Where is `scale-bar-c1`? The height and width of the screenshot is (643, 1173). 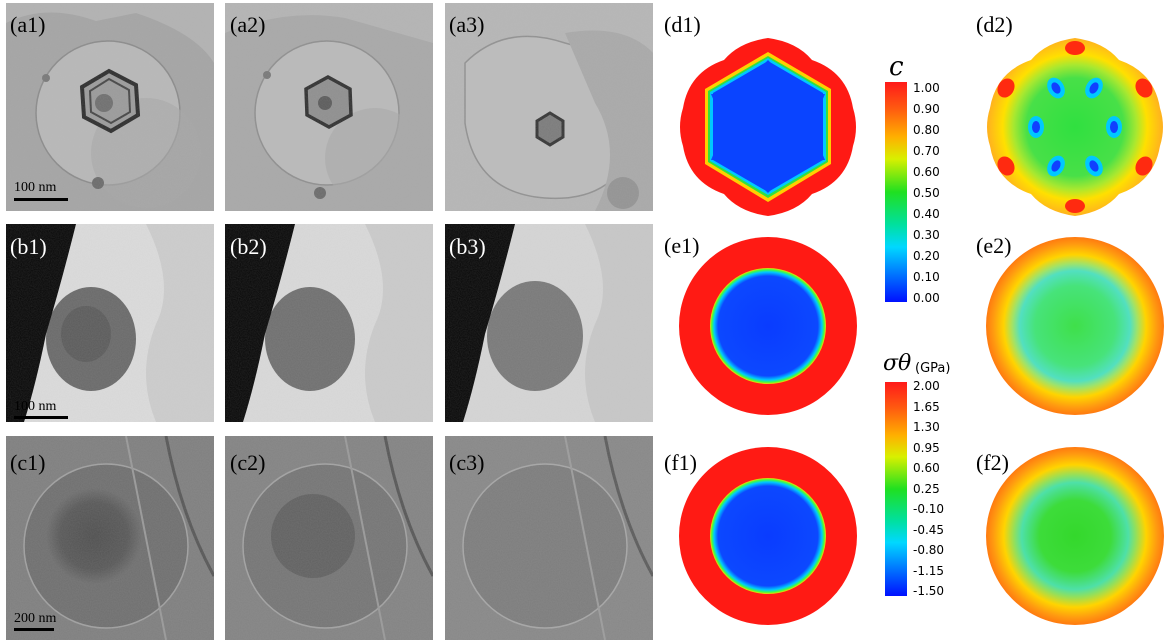 scale-bar-c1 is located at coordinates (34, 629).